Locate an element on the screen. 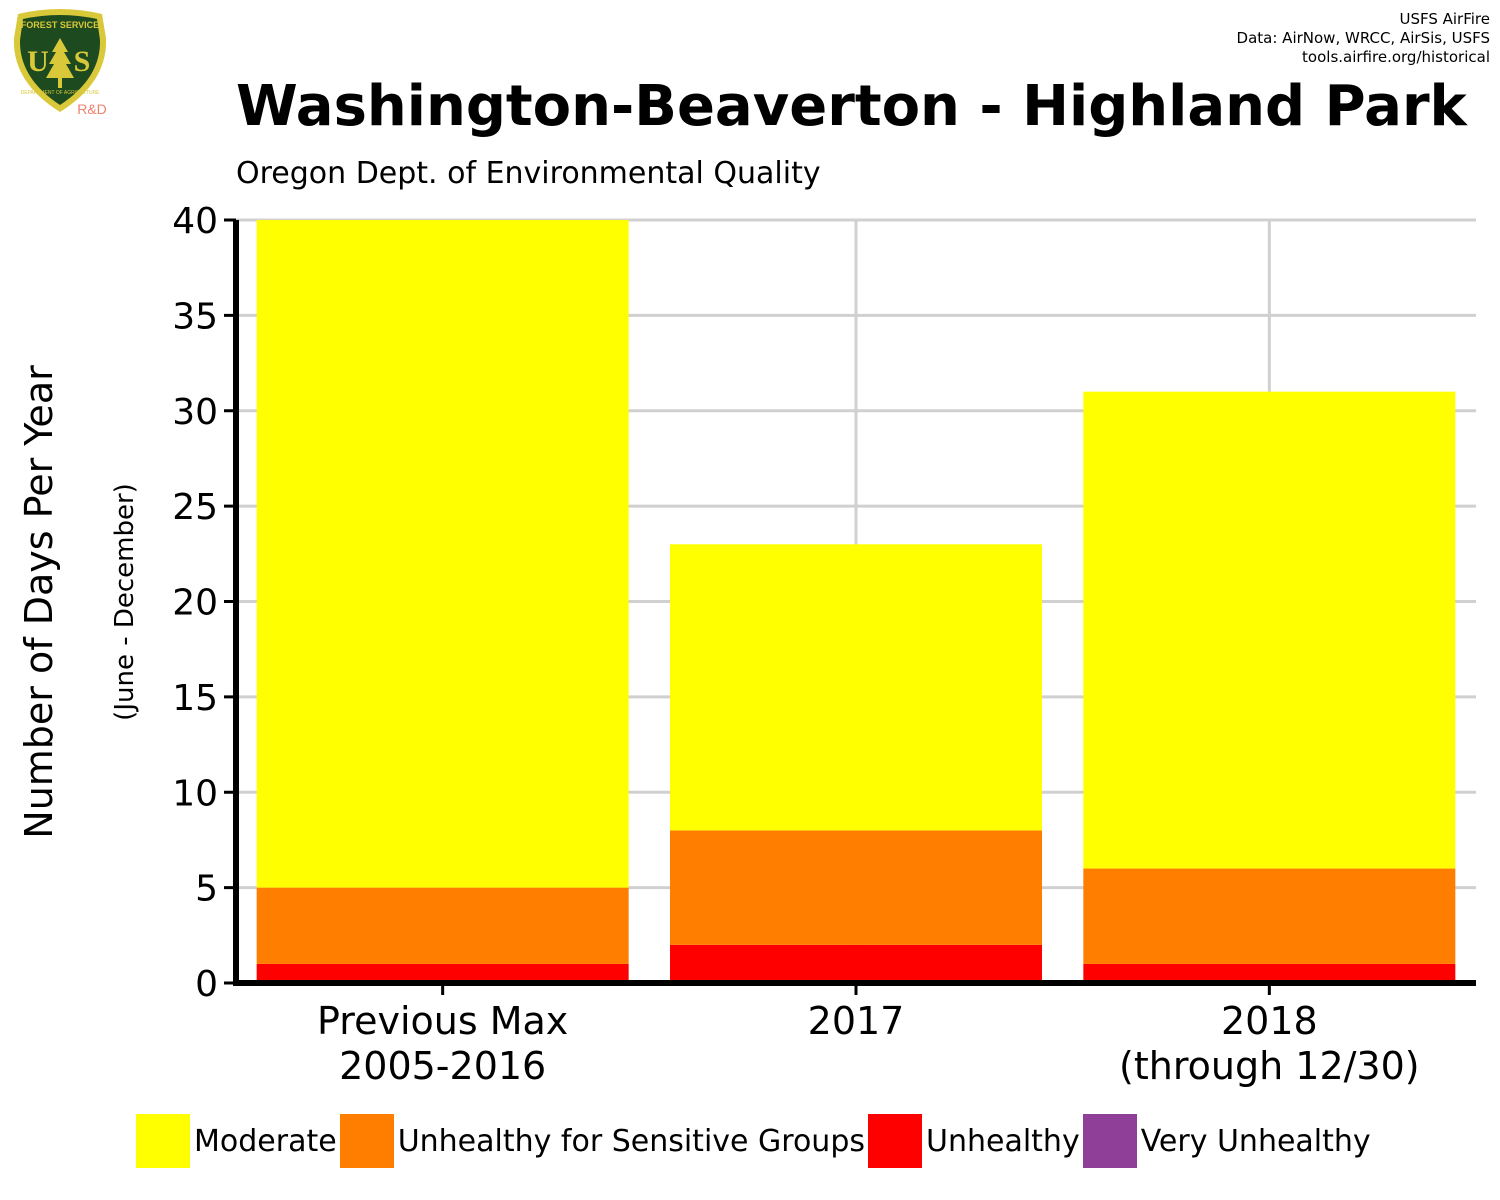 The image size is (1500, 1200). logo-letter-u: U is located at coordinates (38, 61).